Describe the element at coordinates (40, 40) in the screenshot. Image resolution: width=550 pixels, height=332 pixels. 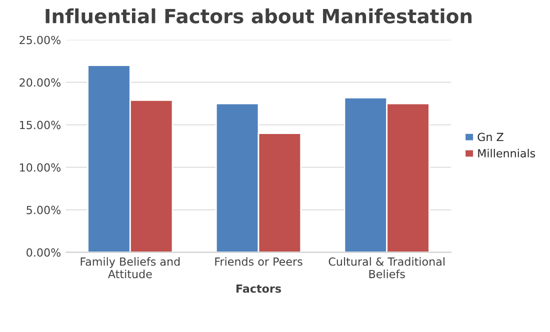
I see `y-tick-label: 25.00%` at that location.